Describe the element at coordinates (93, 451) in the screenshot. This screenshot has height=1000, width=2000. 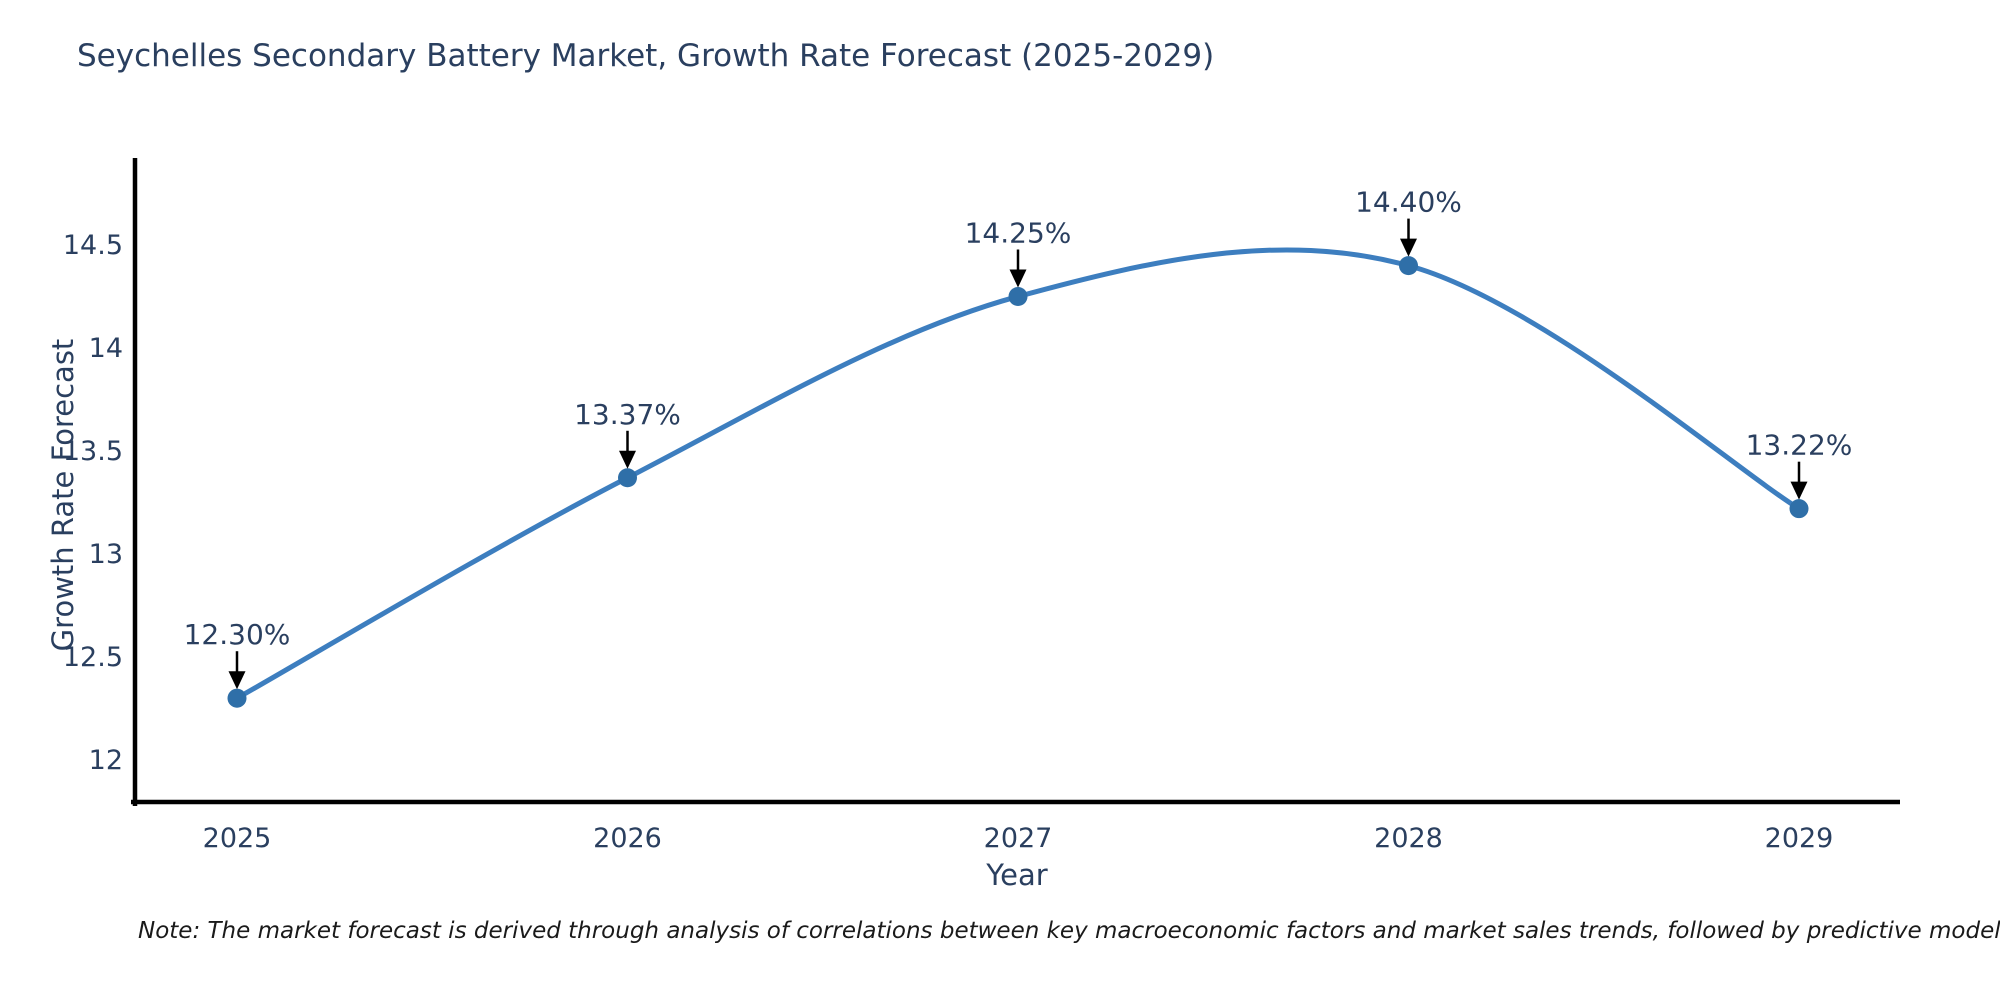
I see `y-tick-label: 13.5` at that location.